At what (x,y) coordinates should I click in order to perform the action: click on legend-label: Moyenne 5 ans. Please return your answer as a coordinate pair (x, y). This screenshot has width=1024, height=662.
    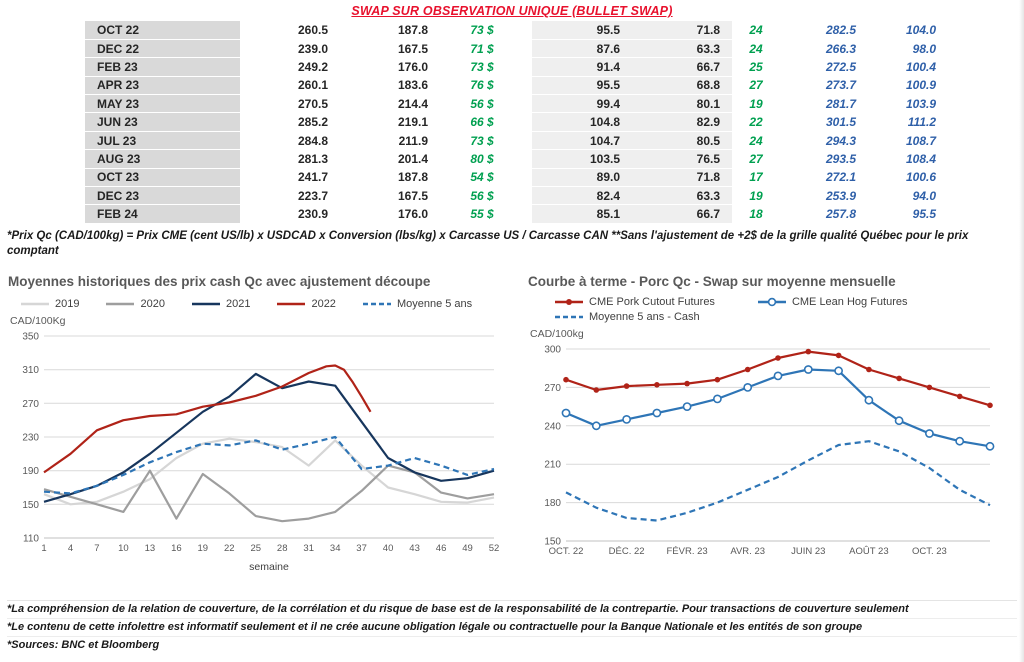
    Looking at the image, I should click on (434, 304).